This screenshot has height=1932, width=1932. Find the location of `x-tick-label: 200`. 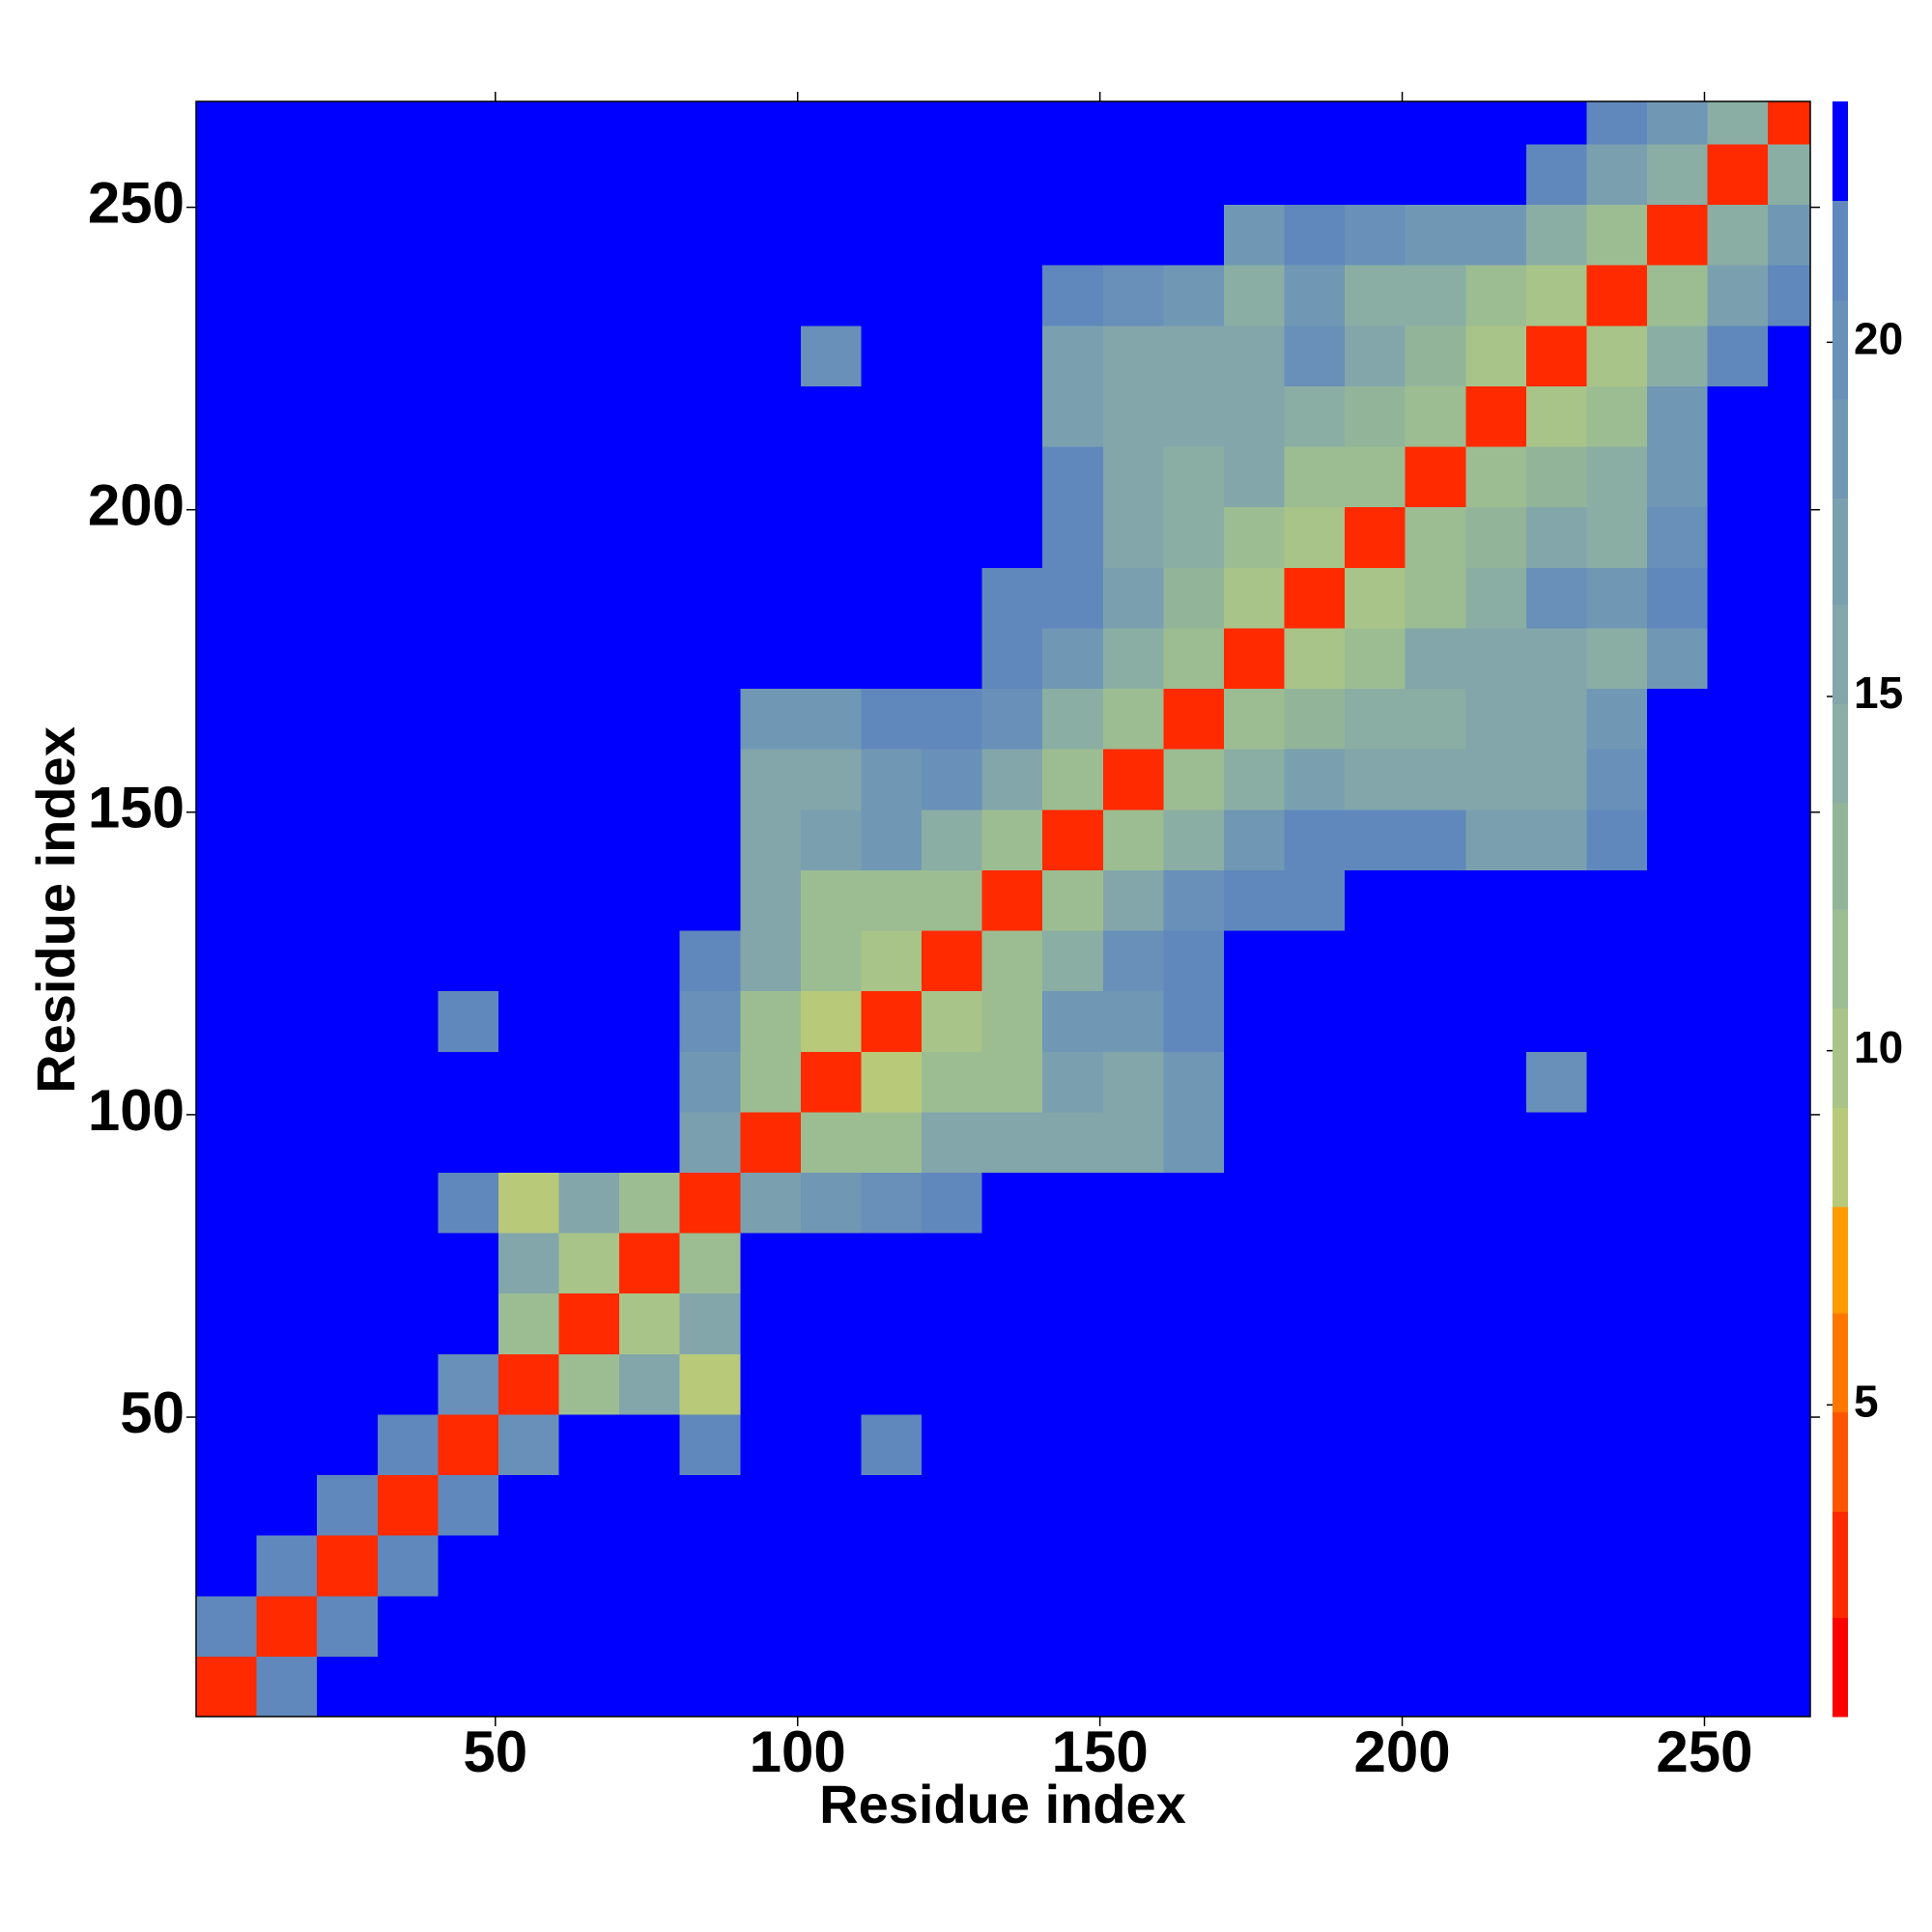

x-tick-label: 200 is located at coordinates (1402, 1751).